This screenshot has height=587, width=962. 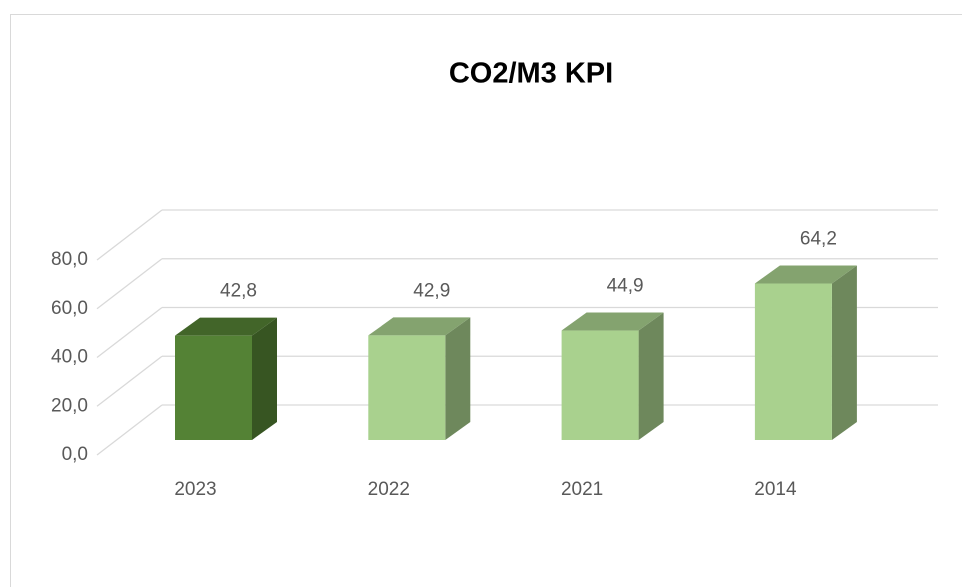 What do you see at coordinates (818, 239) in the screenshot?
I see `data-label: 64,2` at bounding box center [818, 239].